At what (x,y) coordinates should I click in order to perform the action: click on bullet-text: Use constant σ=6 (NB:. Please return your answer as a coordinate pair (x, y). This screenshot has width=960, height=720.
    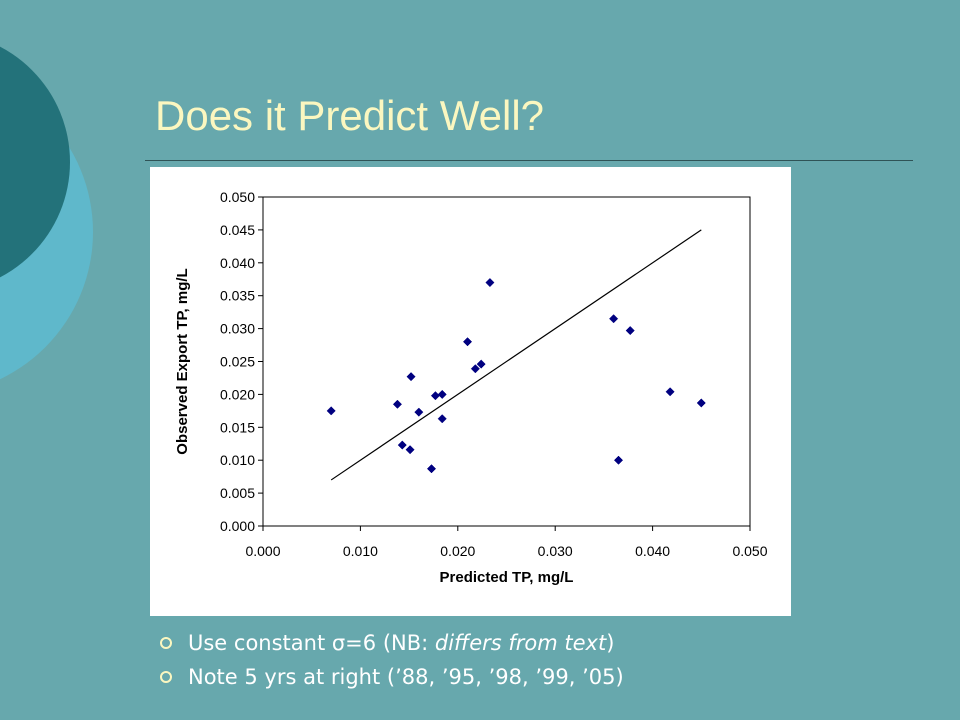
    Looking at the image, I should click on (311, 643).